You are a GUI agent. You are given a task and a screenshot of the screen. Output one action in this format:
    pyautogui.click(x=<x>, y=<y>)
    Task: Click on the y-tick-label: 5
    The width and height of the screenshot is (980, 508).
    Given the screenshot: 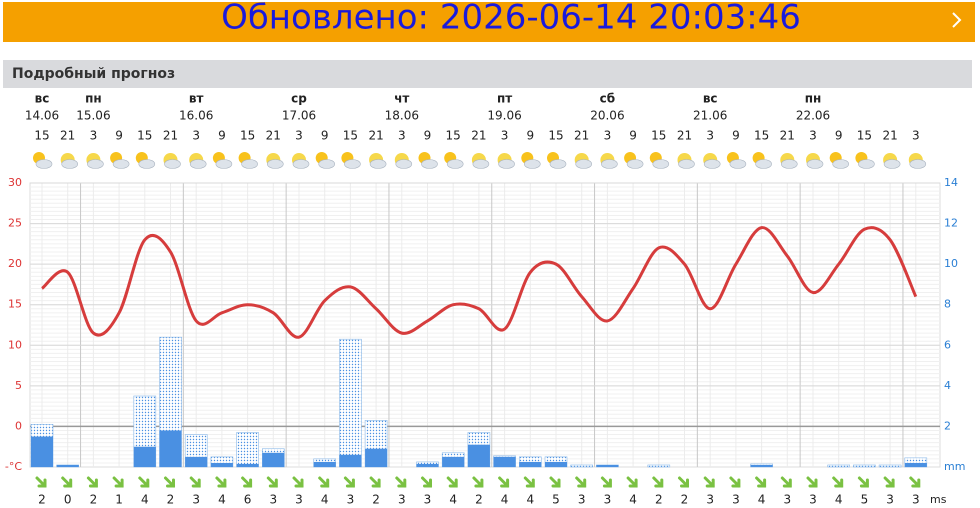 What is the action you would take?
    pyautogui.click(x=18, y=385)
    